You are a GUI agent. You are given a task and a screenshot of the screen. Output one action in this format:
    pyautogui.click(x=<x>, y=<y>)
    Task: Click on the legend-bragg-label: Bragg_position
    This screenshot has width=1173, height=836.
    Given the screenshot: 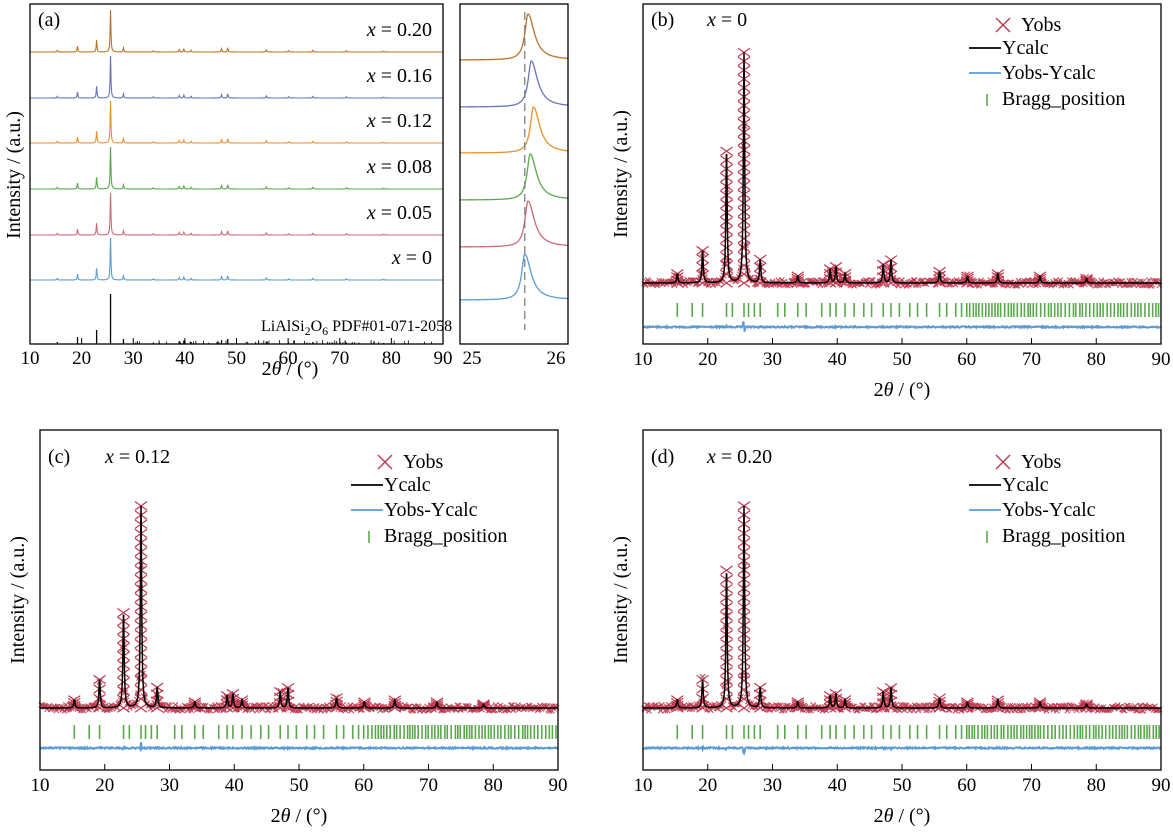 What is the action you would take?
    pyautogui.click(x=445, y=536)
    